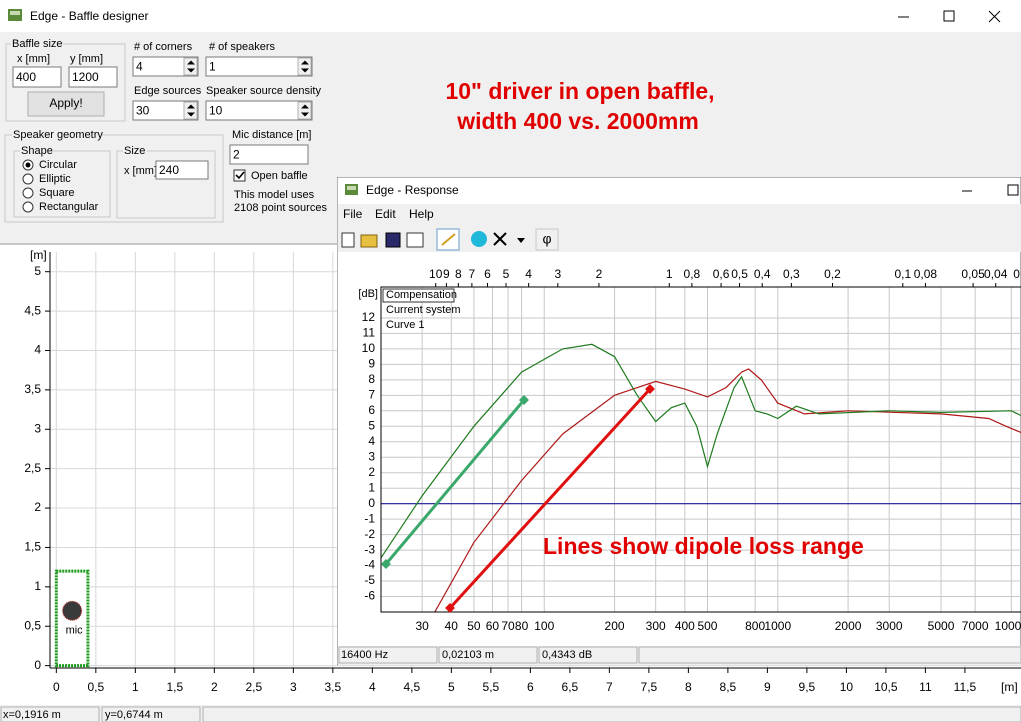  I want to click on input-value: 400, so click(26, 77).